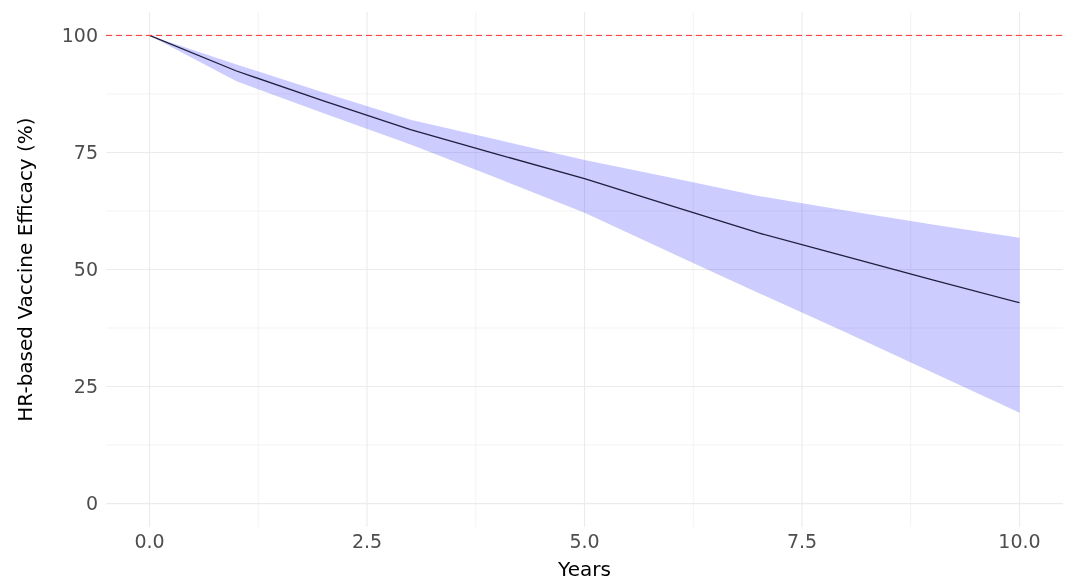 The height and width of the screenshot is (587, 1071). What do you see at coordinates (802, 541) in the screenshot?
I see `x-tick-label: 7.5` at bounding box center [802, 541].